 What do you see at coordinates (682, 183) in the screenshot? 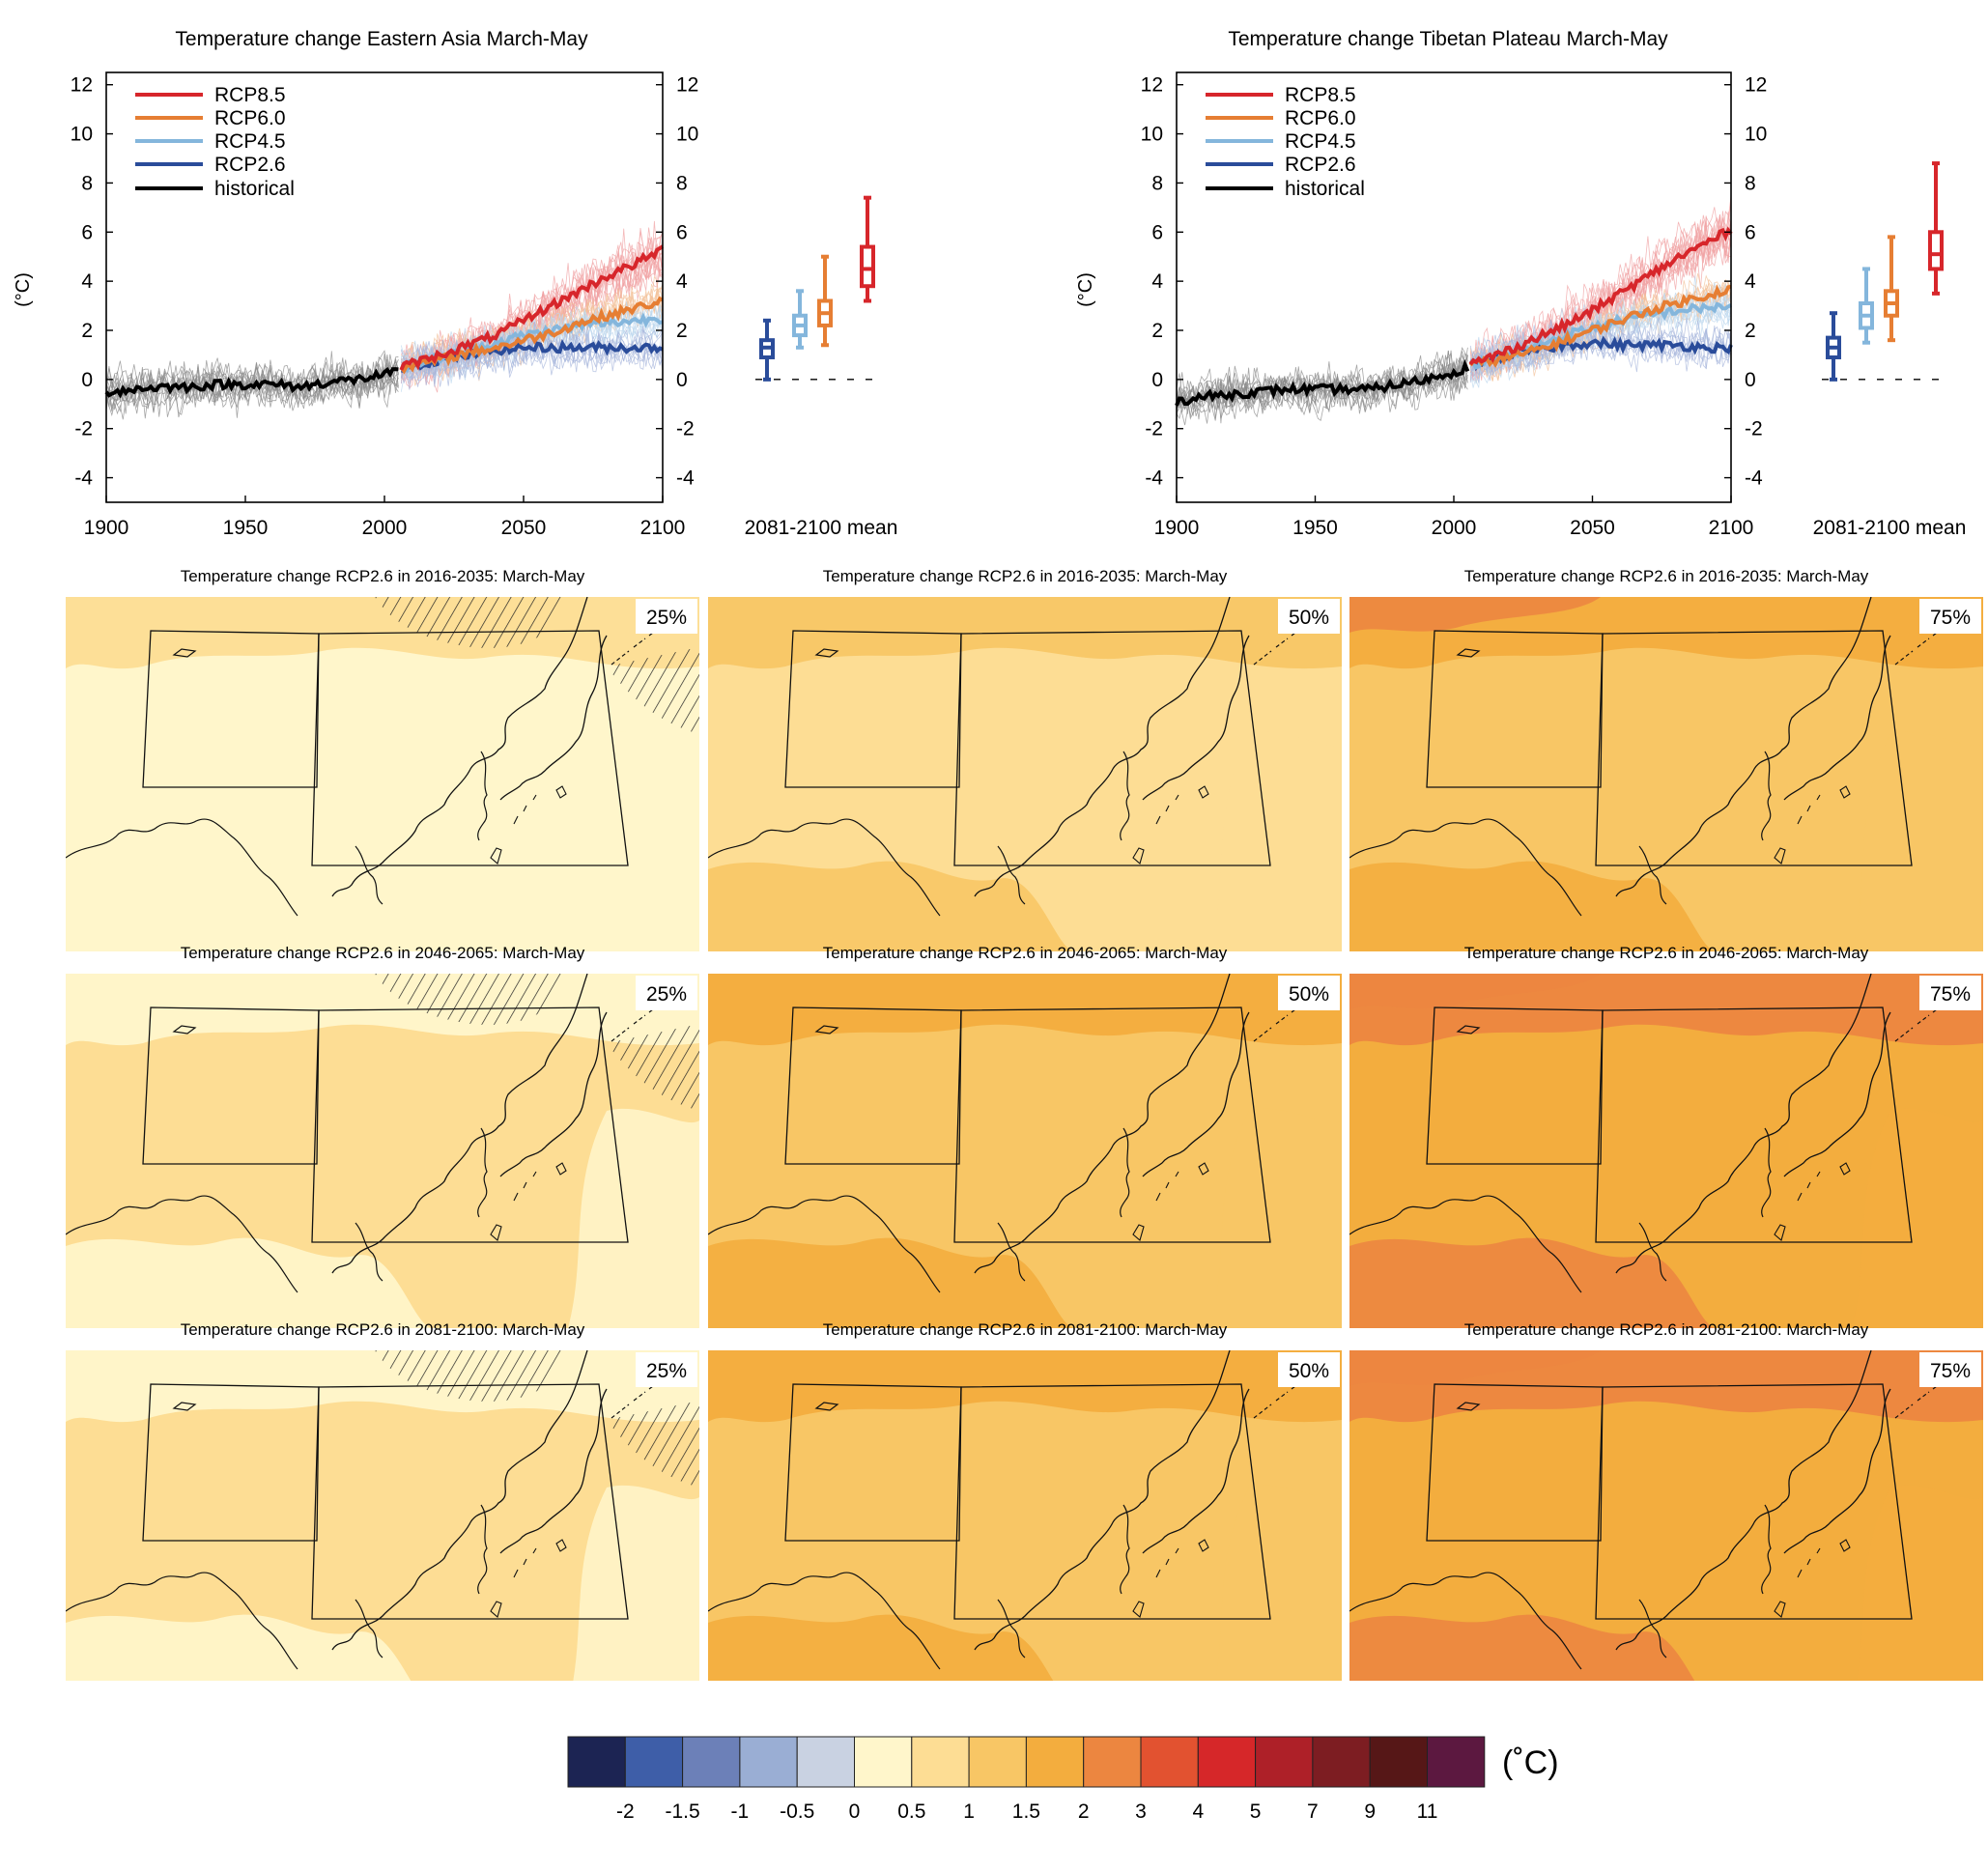
I see `y-tick-label: 8` at bounding box center [682, 183].